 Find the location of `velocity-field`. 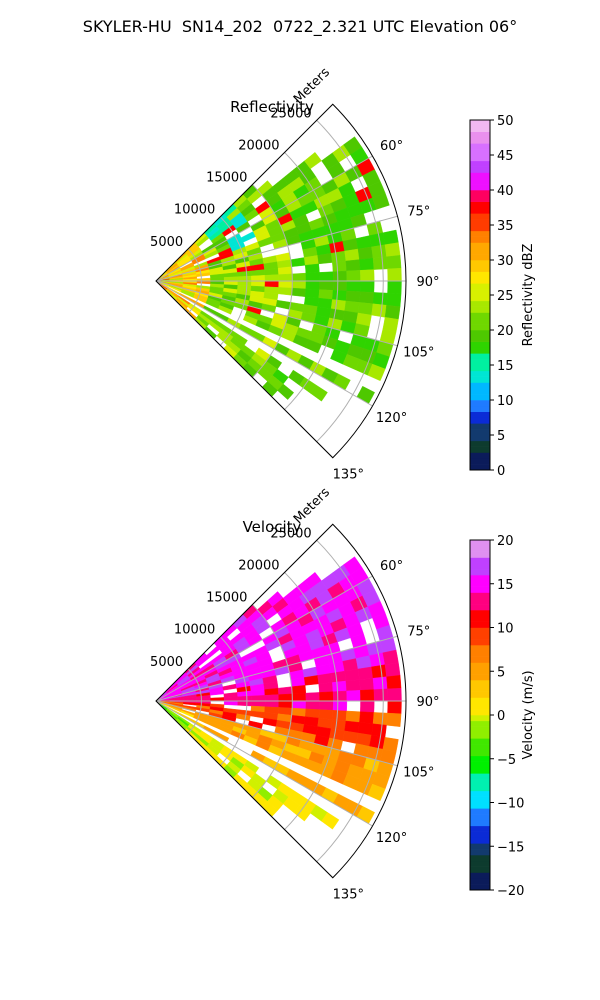

velocity-field is located at coordinates (278, 693).